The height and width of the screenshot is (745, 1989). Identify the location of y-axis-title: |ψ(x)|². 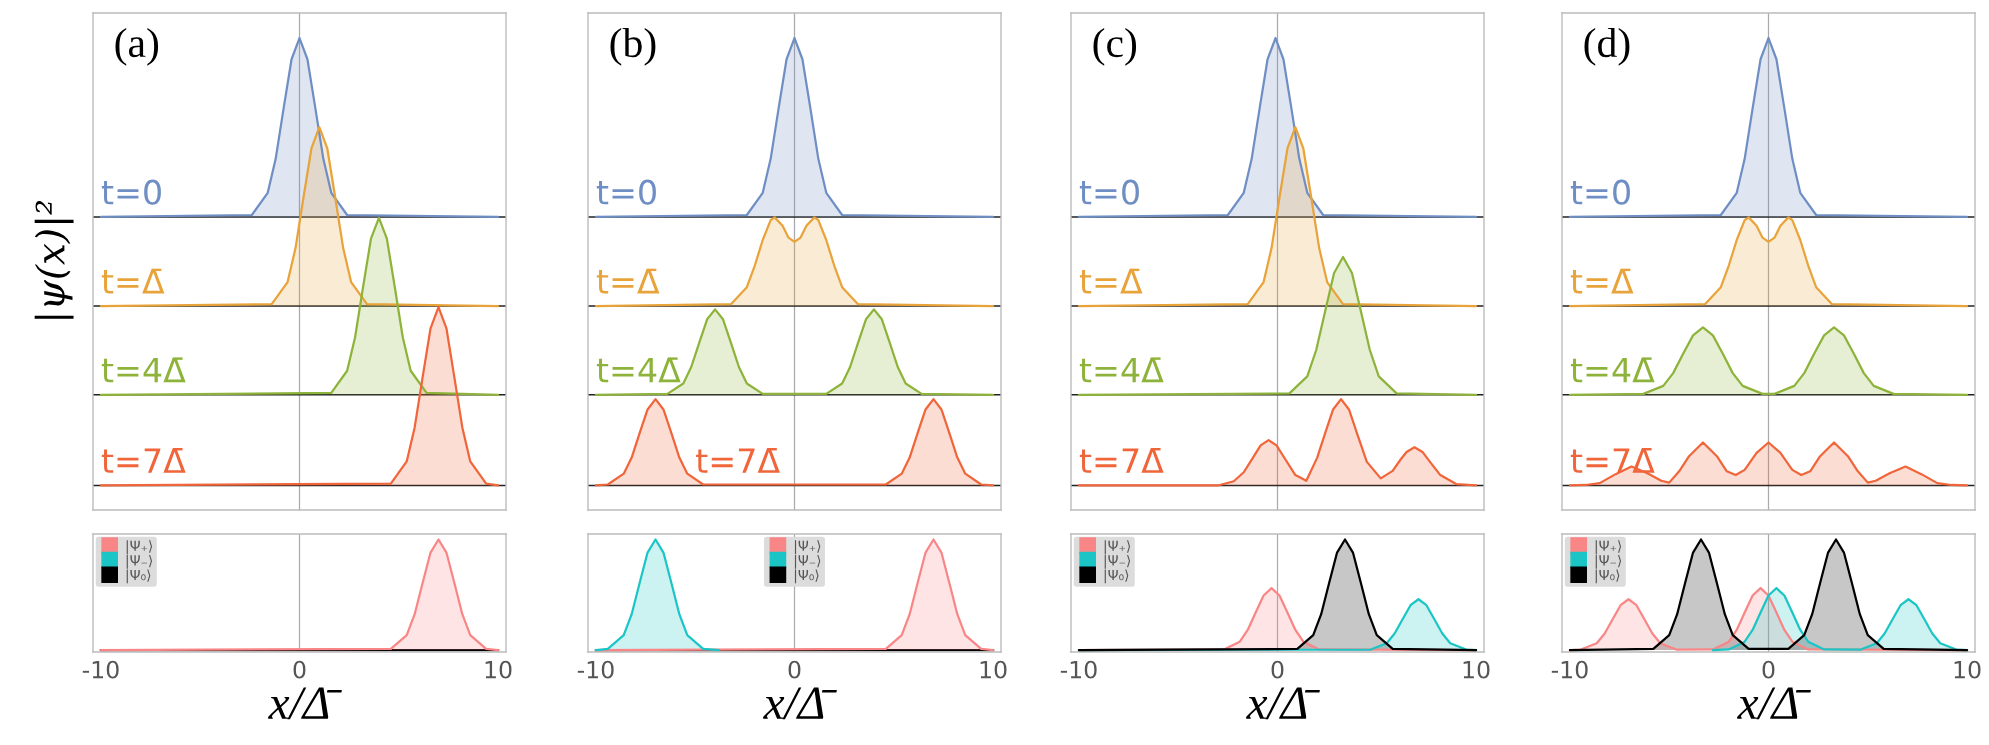
(54, 260).